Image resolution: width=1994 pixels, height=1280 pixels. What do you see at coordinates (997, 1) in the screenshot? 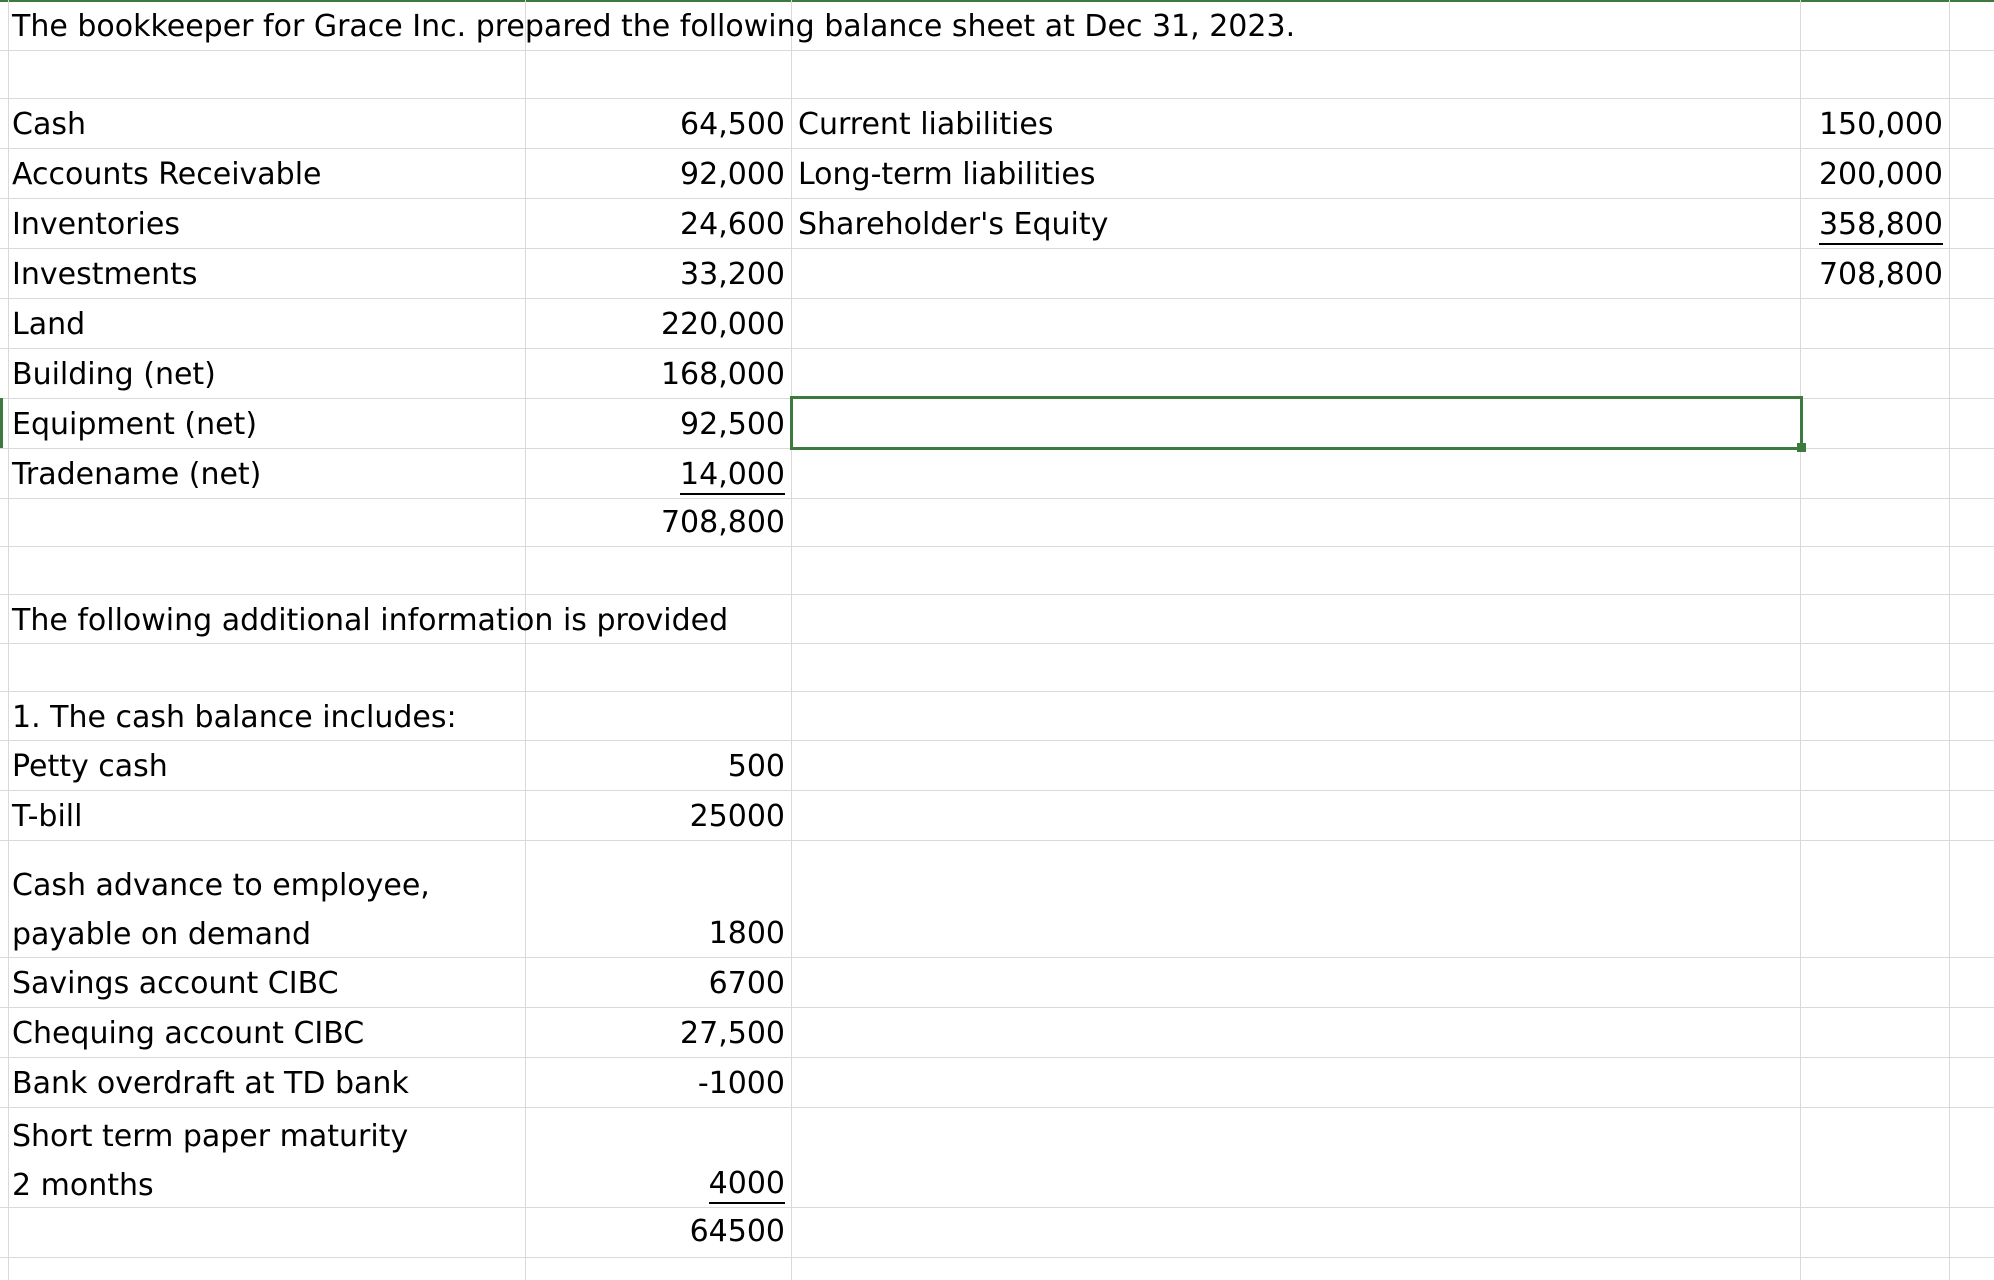
I see `top-edge` at bounding box center [997, 1].